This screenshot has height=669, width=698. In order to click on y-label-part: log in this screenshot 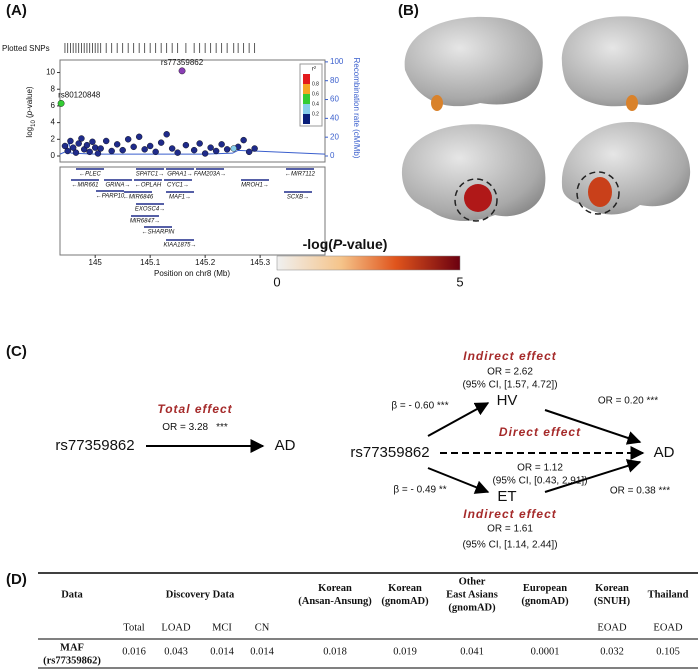, I will do `click(29, 132)`.